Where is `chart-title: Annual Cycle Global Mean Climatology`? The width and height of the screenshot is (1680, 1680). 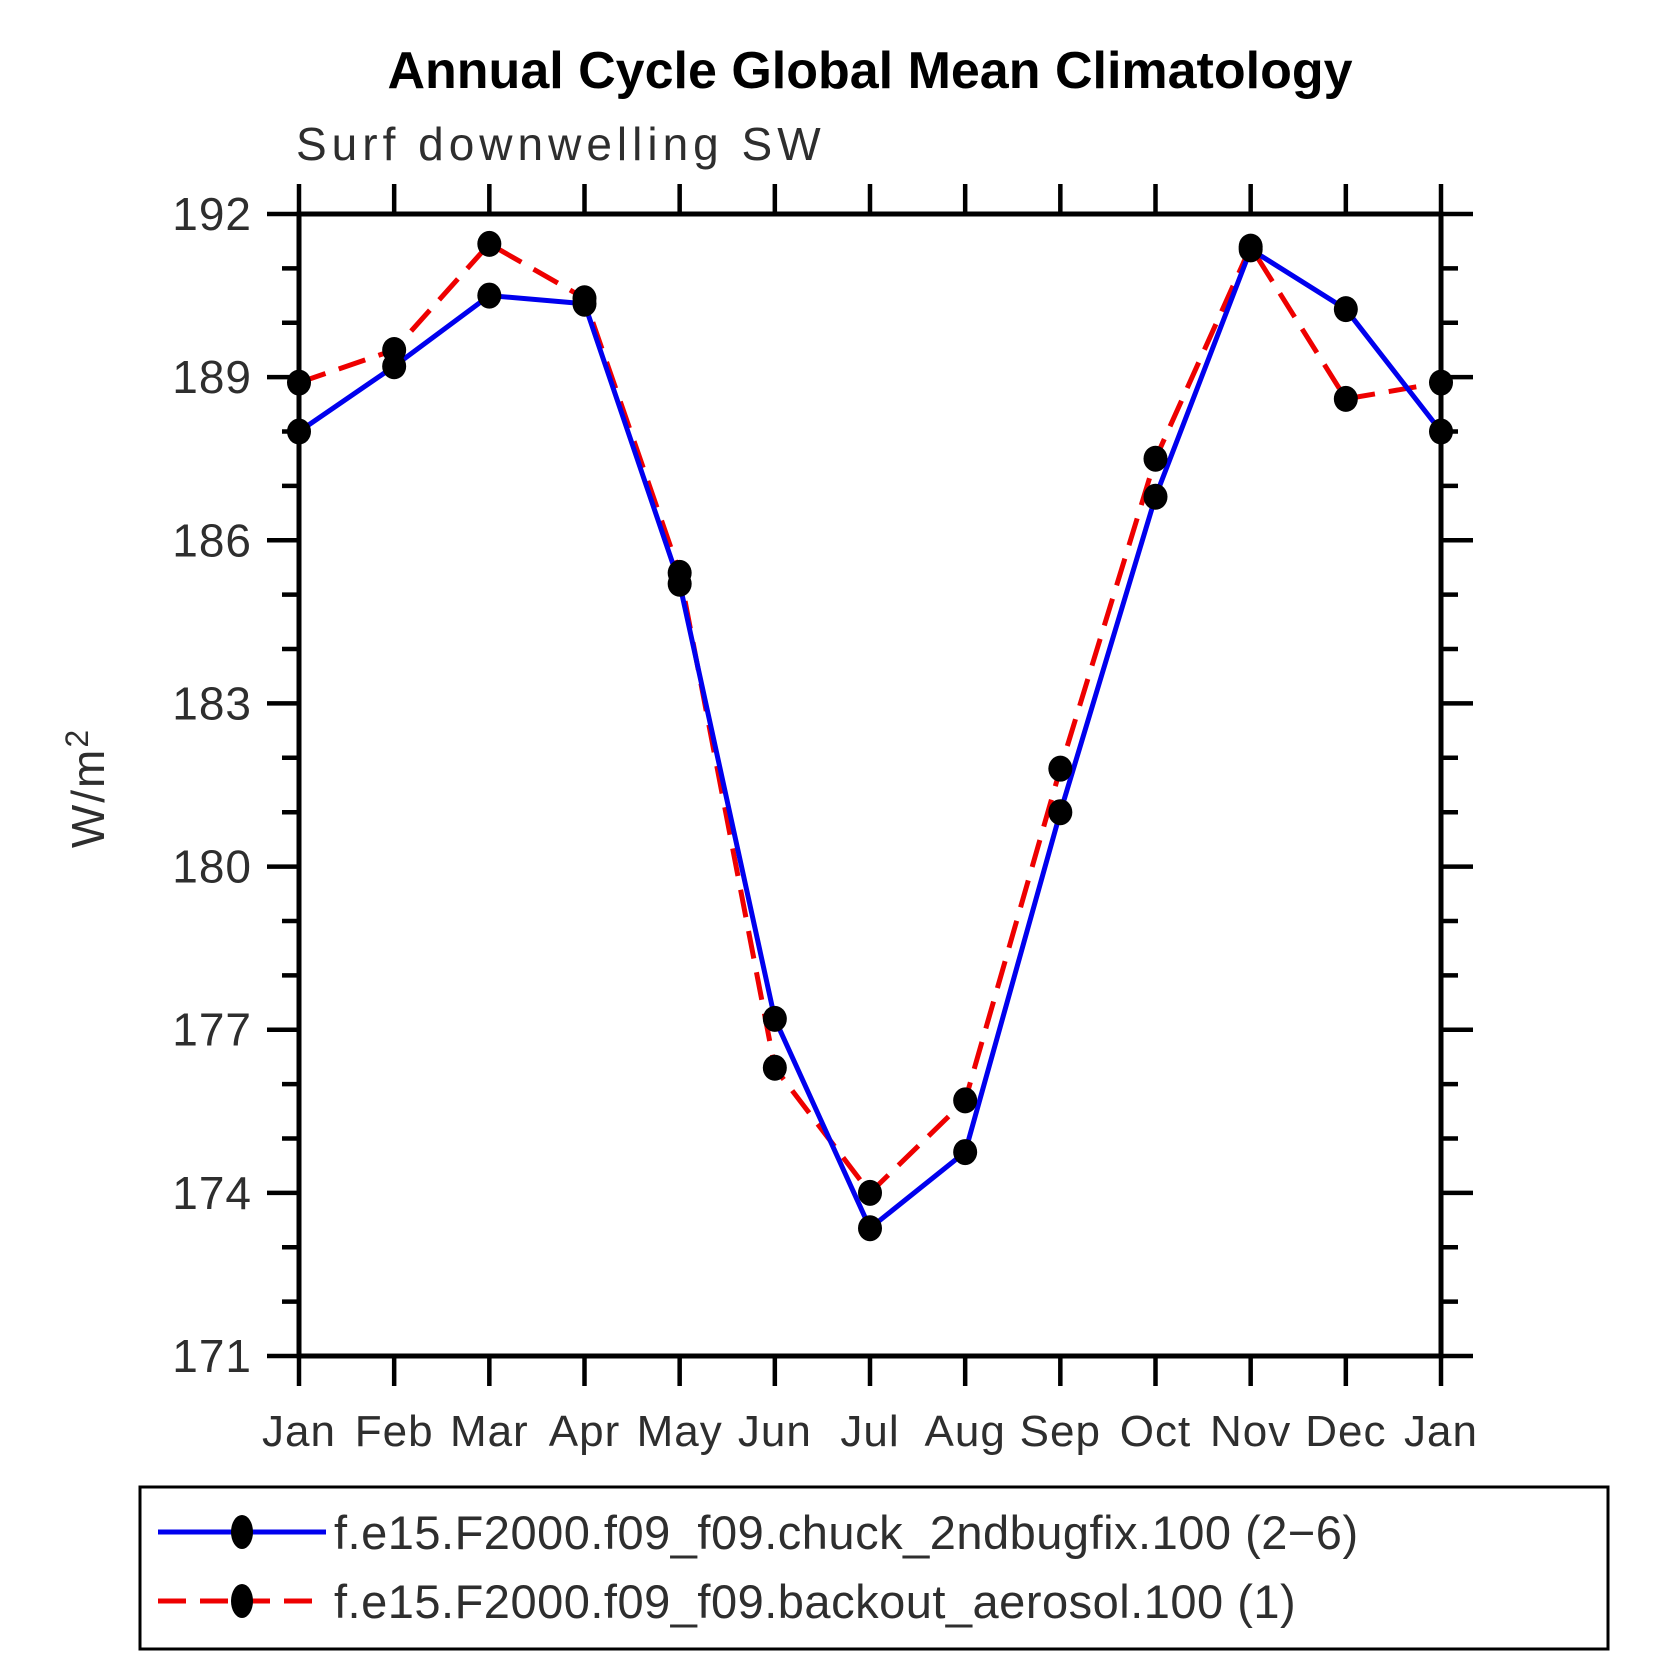
chart-title: Annual Cycle Global Mean Climatology is located at coordinates (869, 71).